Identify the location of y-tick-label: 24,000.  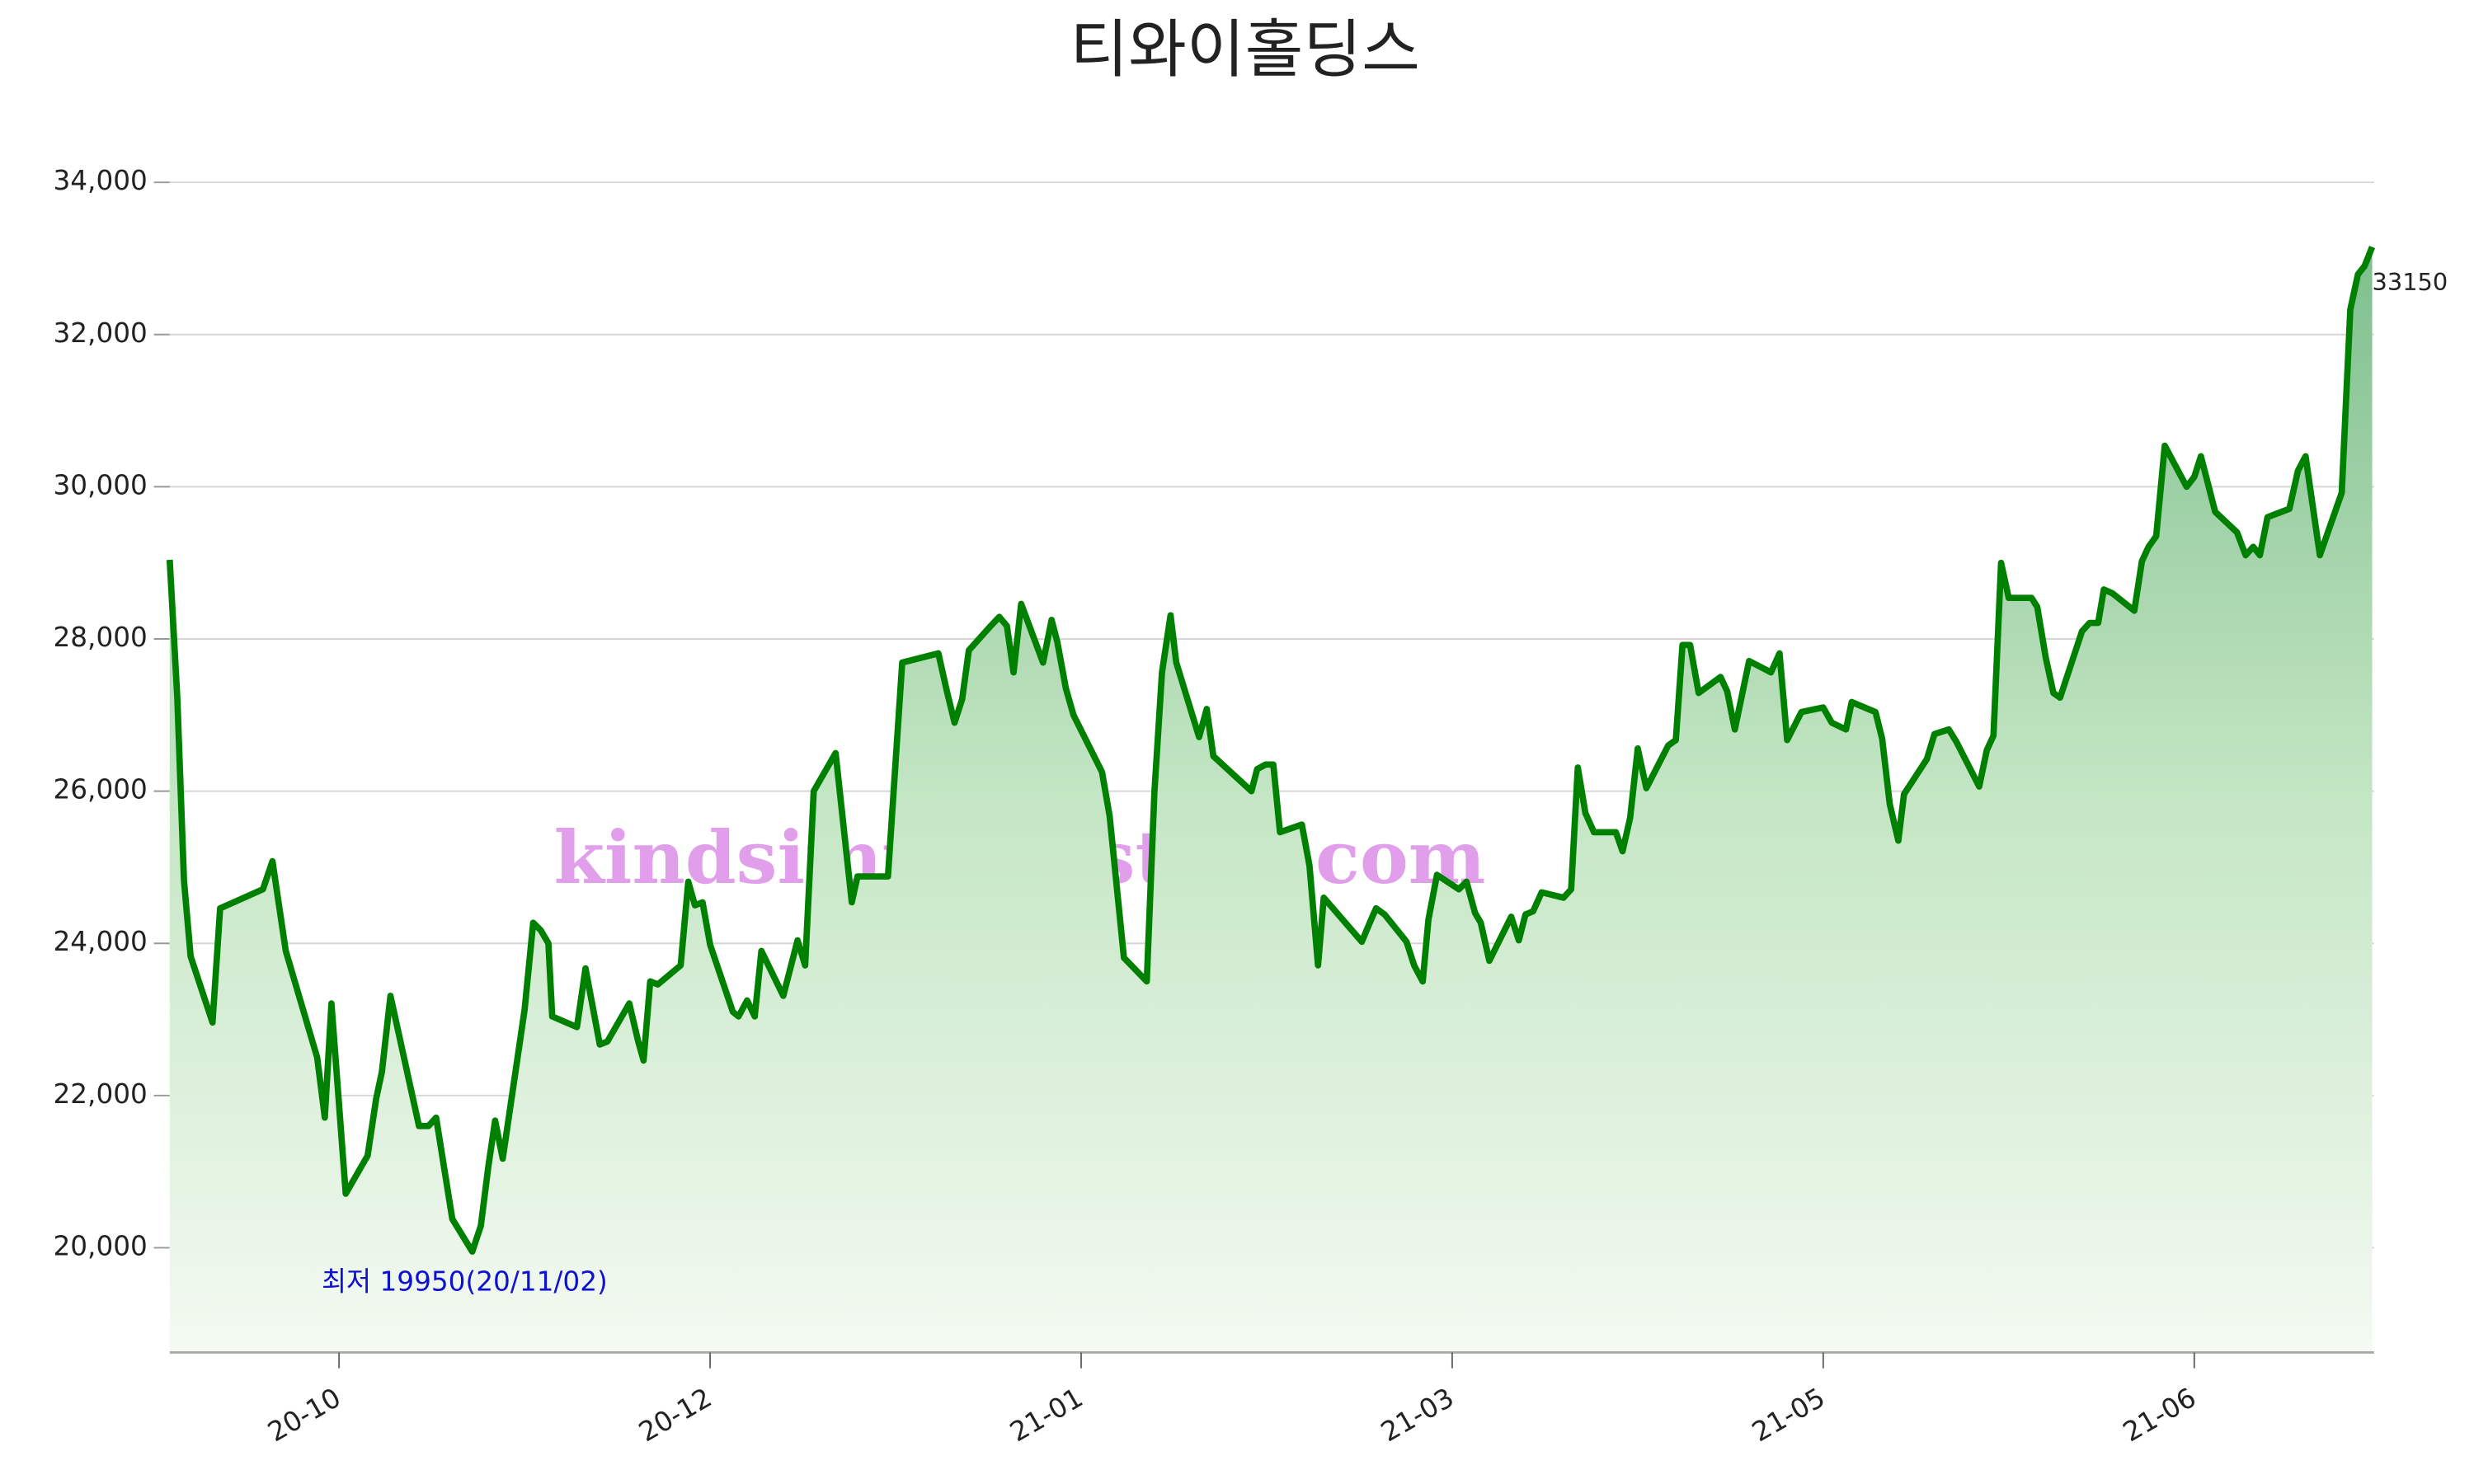
(100, 942).